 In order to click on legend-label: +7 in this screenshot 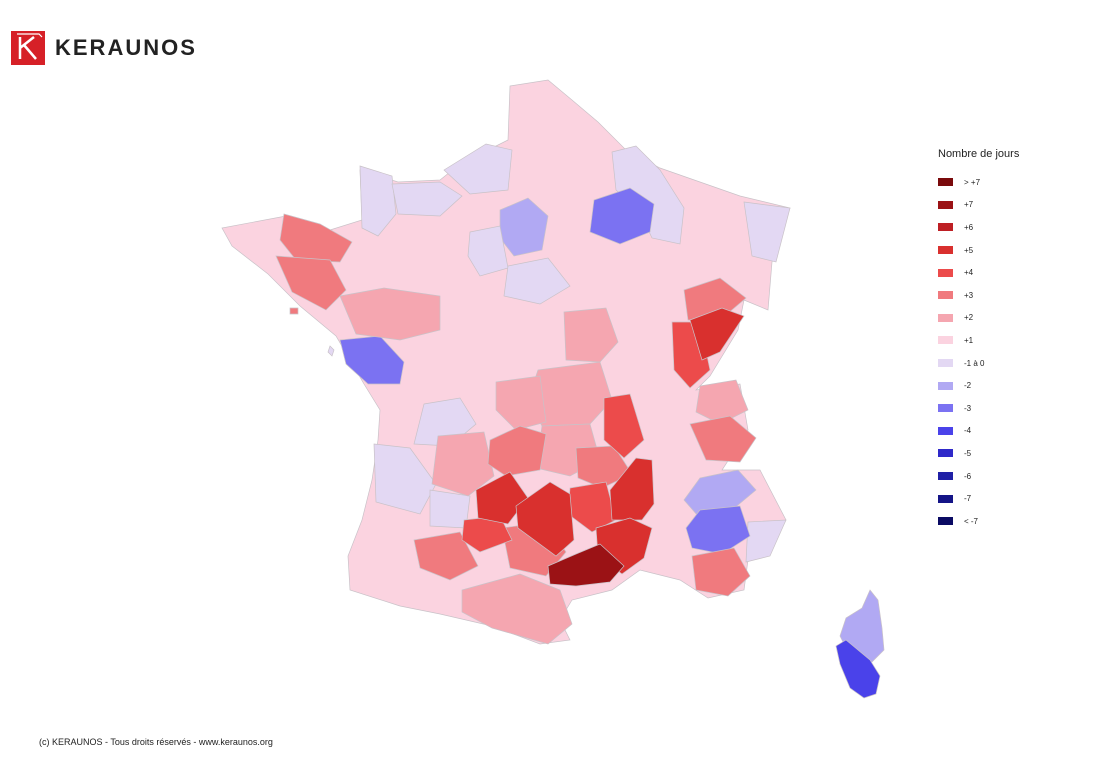, I will do `click(969, 205)`.